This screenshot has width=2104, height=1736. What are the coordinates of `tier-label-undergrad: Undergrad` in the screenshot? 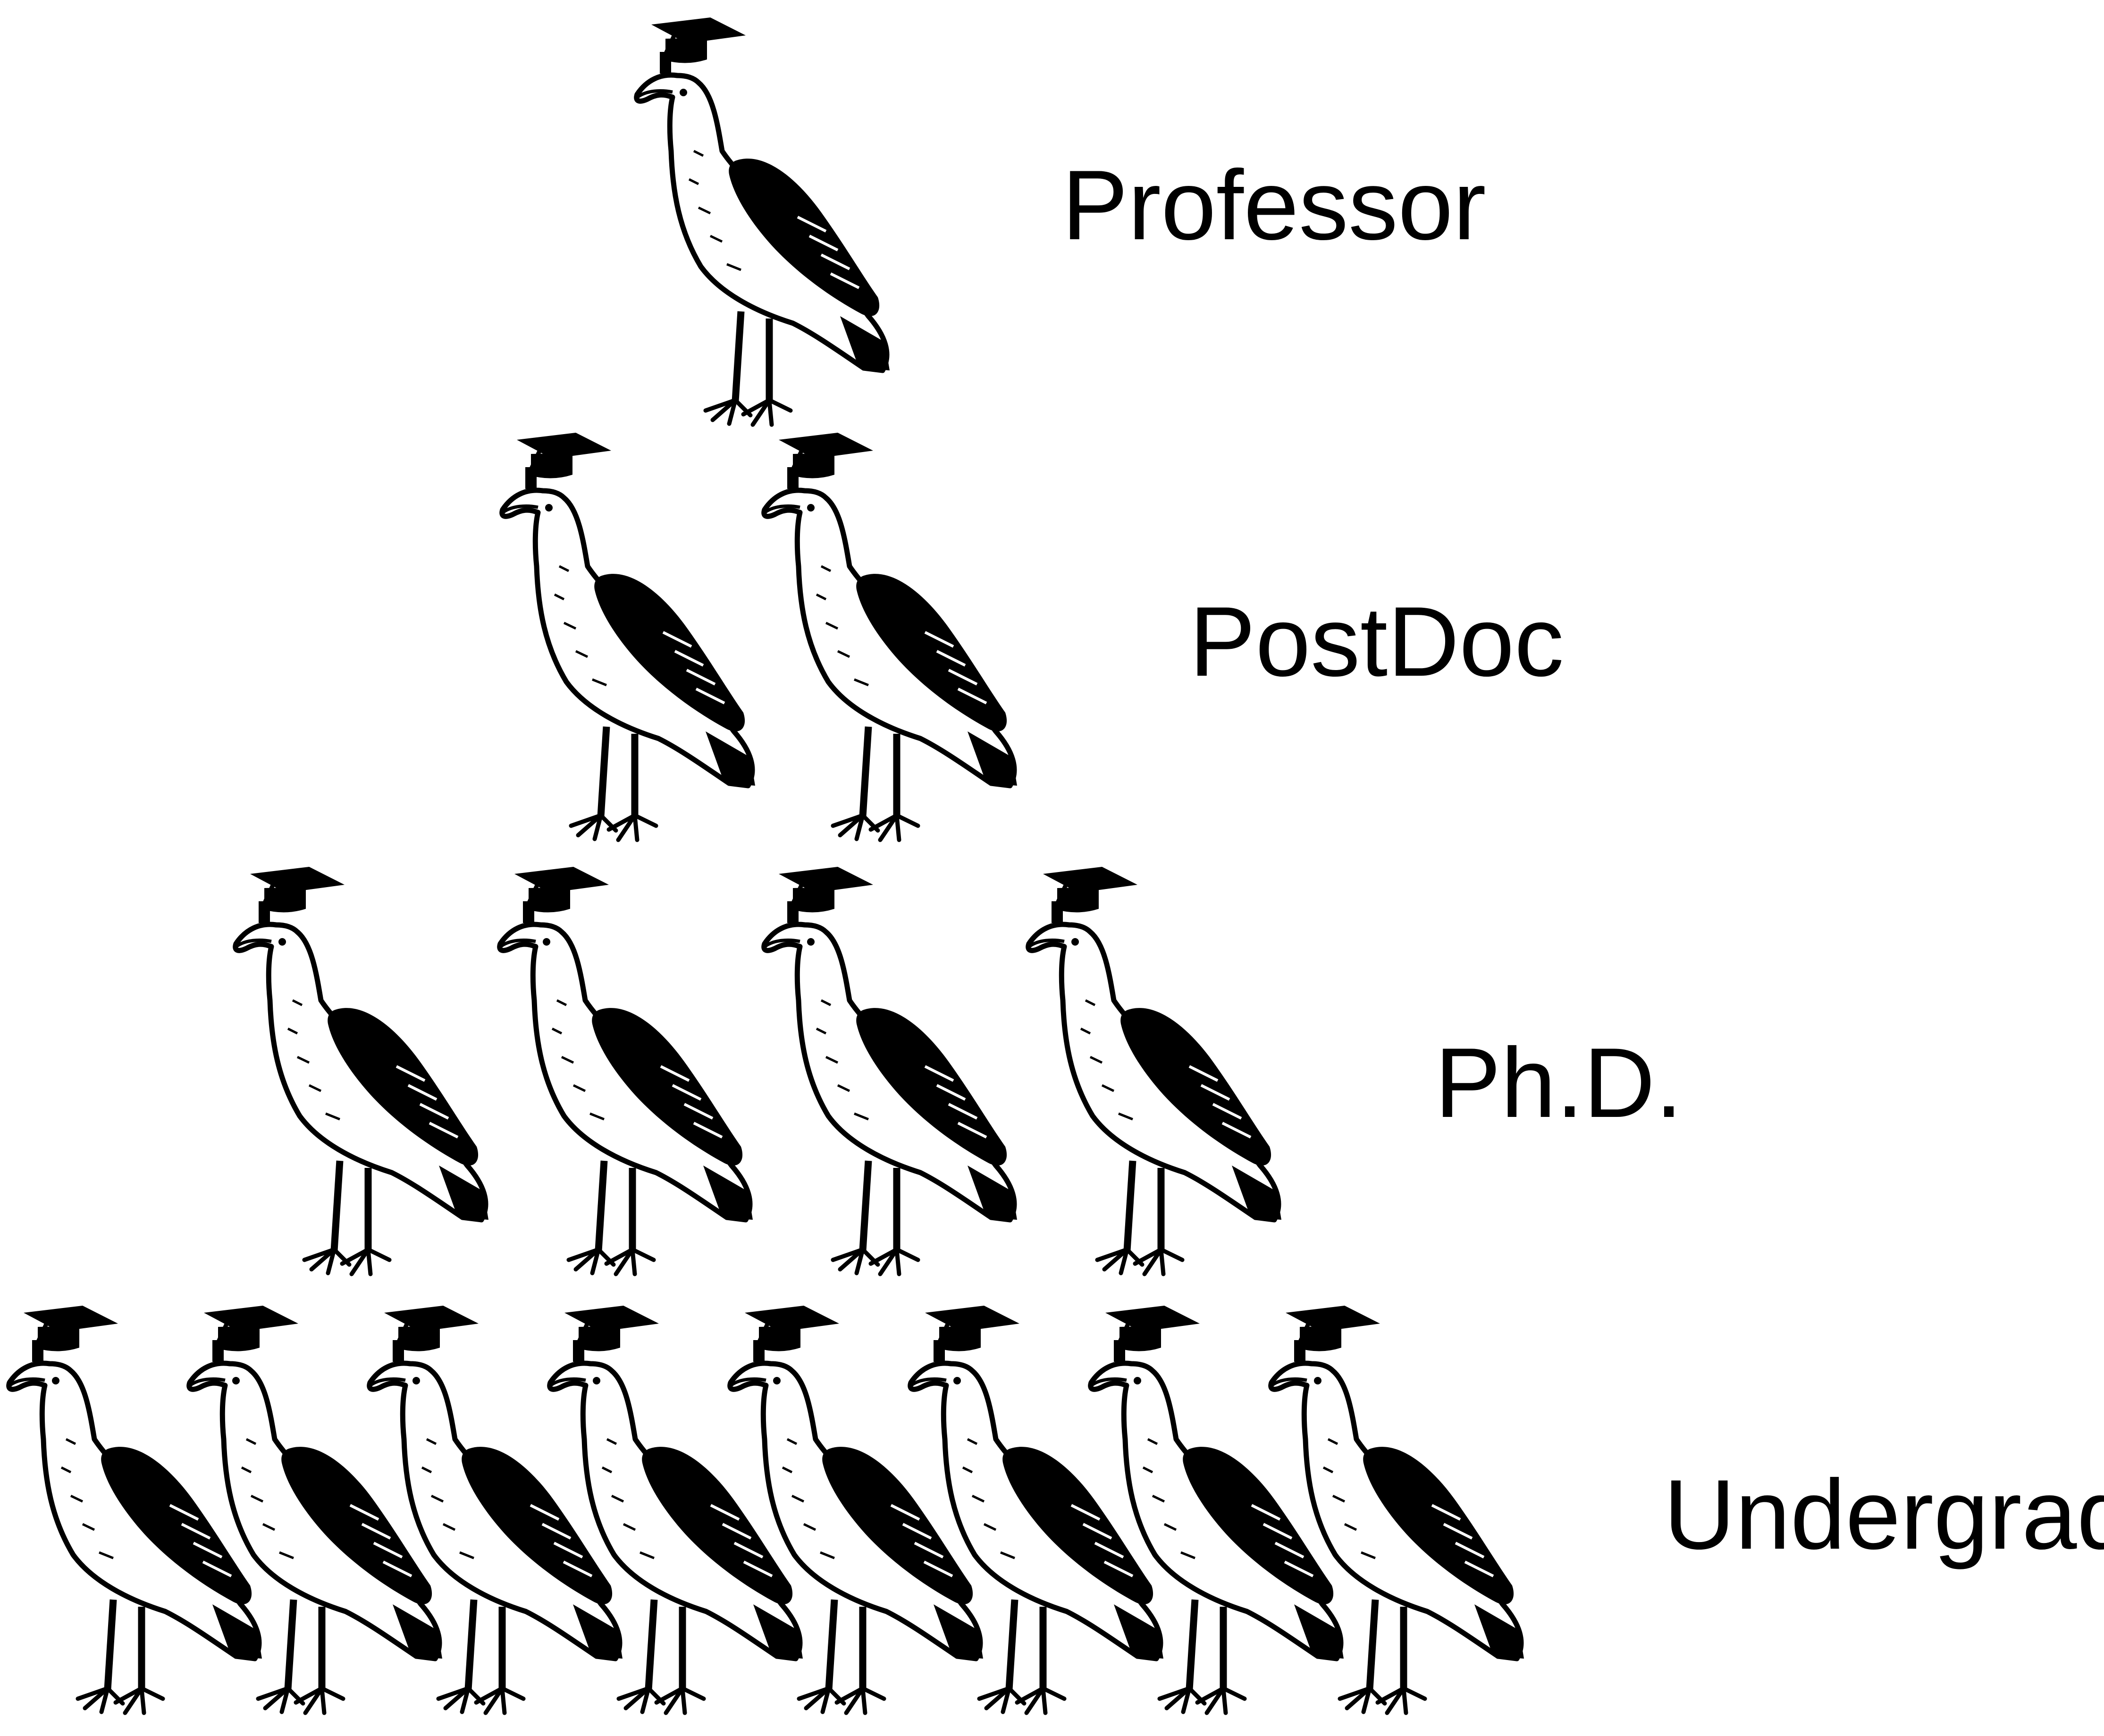 It's located at (1884, 1515).